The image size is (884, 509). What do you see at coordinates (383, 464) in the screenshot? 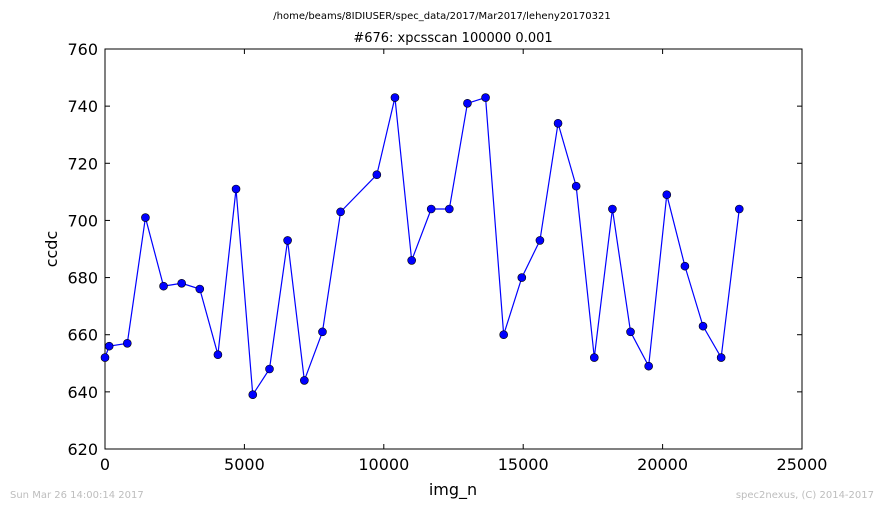
I see `x-tick-label: 10000` at bounding box center [383, 464].